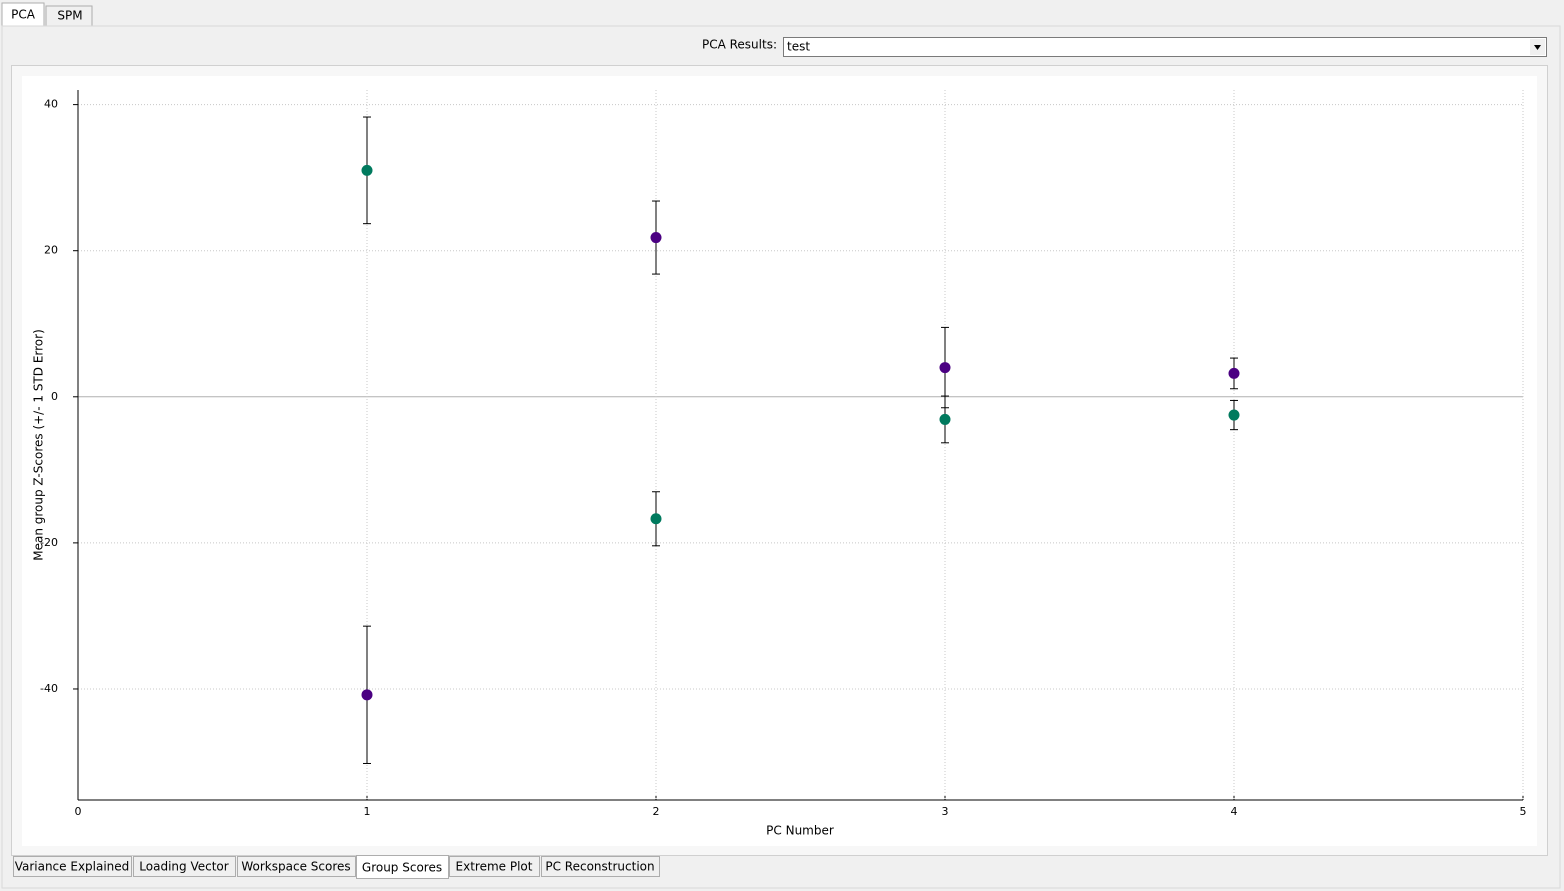  I want to click on tab-label: Group Scores, so click(402, 868).